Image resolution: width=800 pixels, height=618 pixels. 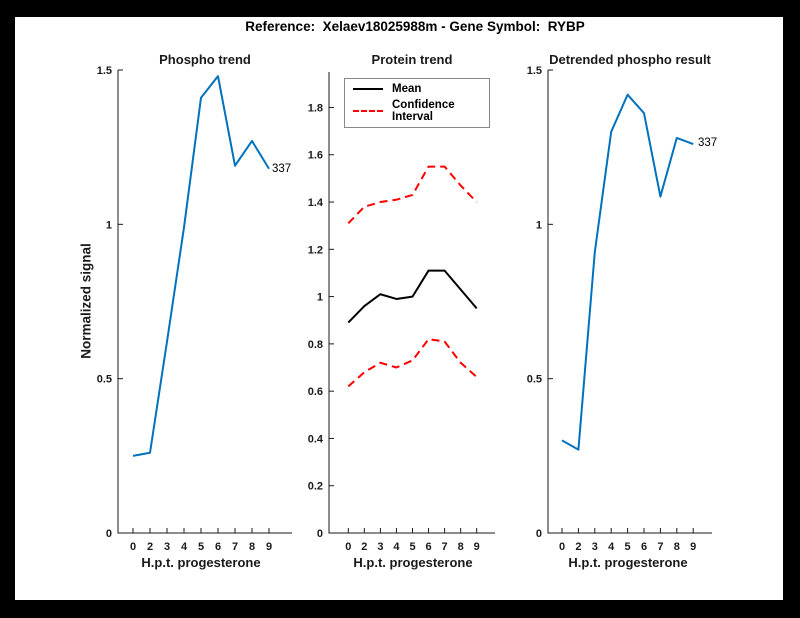 I want to click on legend-label-confidence-interval: Confidence Interval, so click(x=423, y=111).